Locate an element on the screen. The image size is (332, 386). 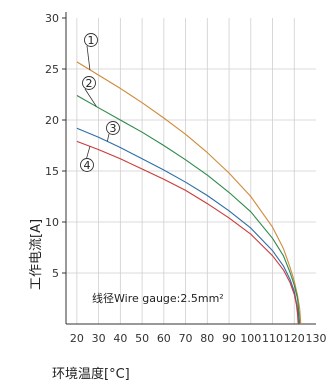
y-axis-title: 工作电流[A] is located at coordinates (36, 254).